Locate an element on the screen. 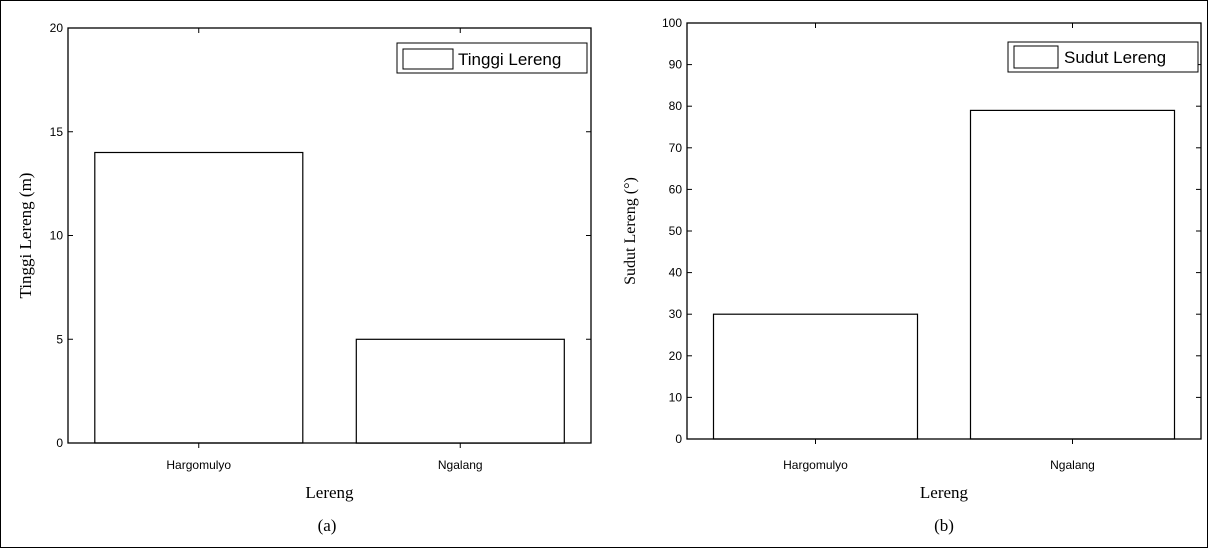  y-tick-label: 90 is located at coordinates (676, 65).